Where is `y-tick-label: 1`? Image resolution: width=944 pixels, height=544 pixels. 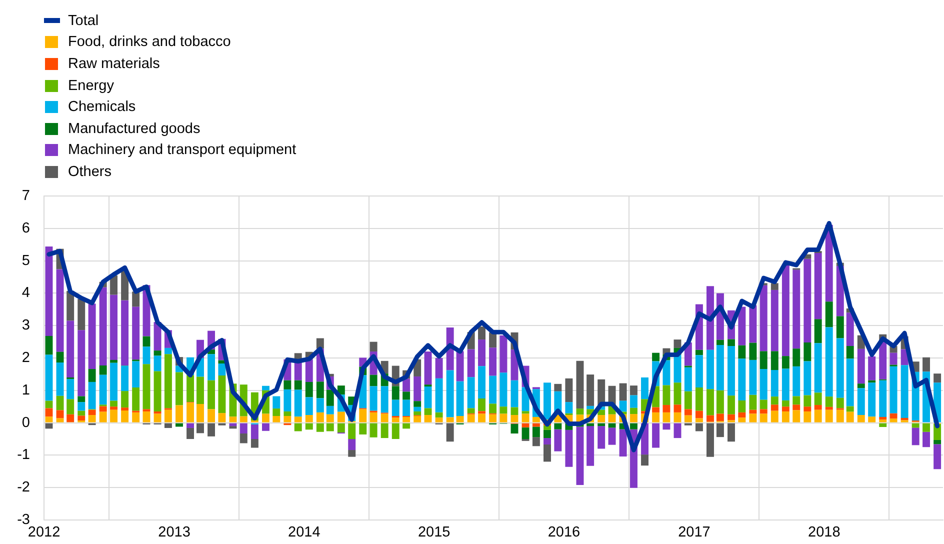 y-tick-label: 1 is located at coordinates (26, 390).